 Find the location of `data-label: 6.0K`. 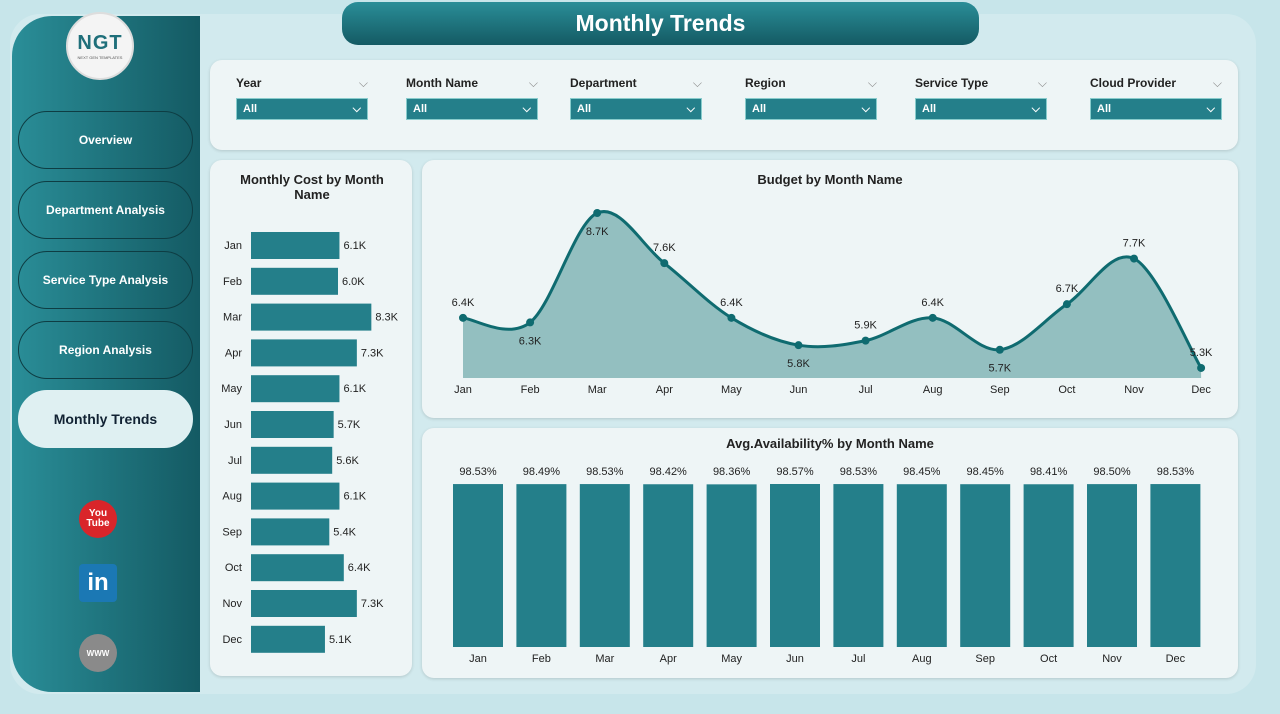

data-label: 6.0K is located at coordinates (353, 282).